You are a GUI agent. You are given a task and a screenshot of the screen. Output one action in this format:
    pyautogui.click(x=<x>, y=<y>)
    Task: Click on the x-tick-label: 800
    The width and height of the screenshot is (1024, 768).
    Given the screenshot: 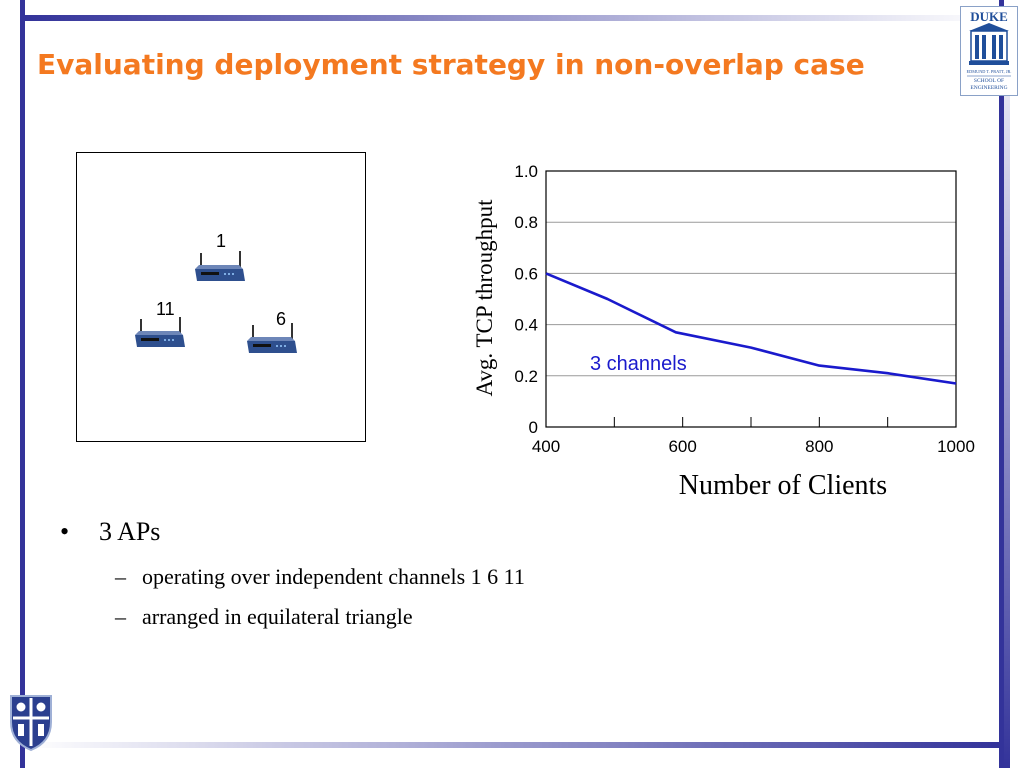 What is the action you would take?
    pyautogui.click(x=819, y=446)
    